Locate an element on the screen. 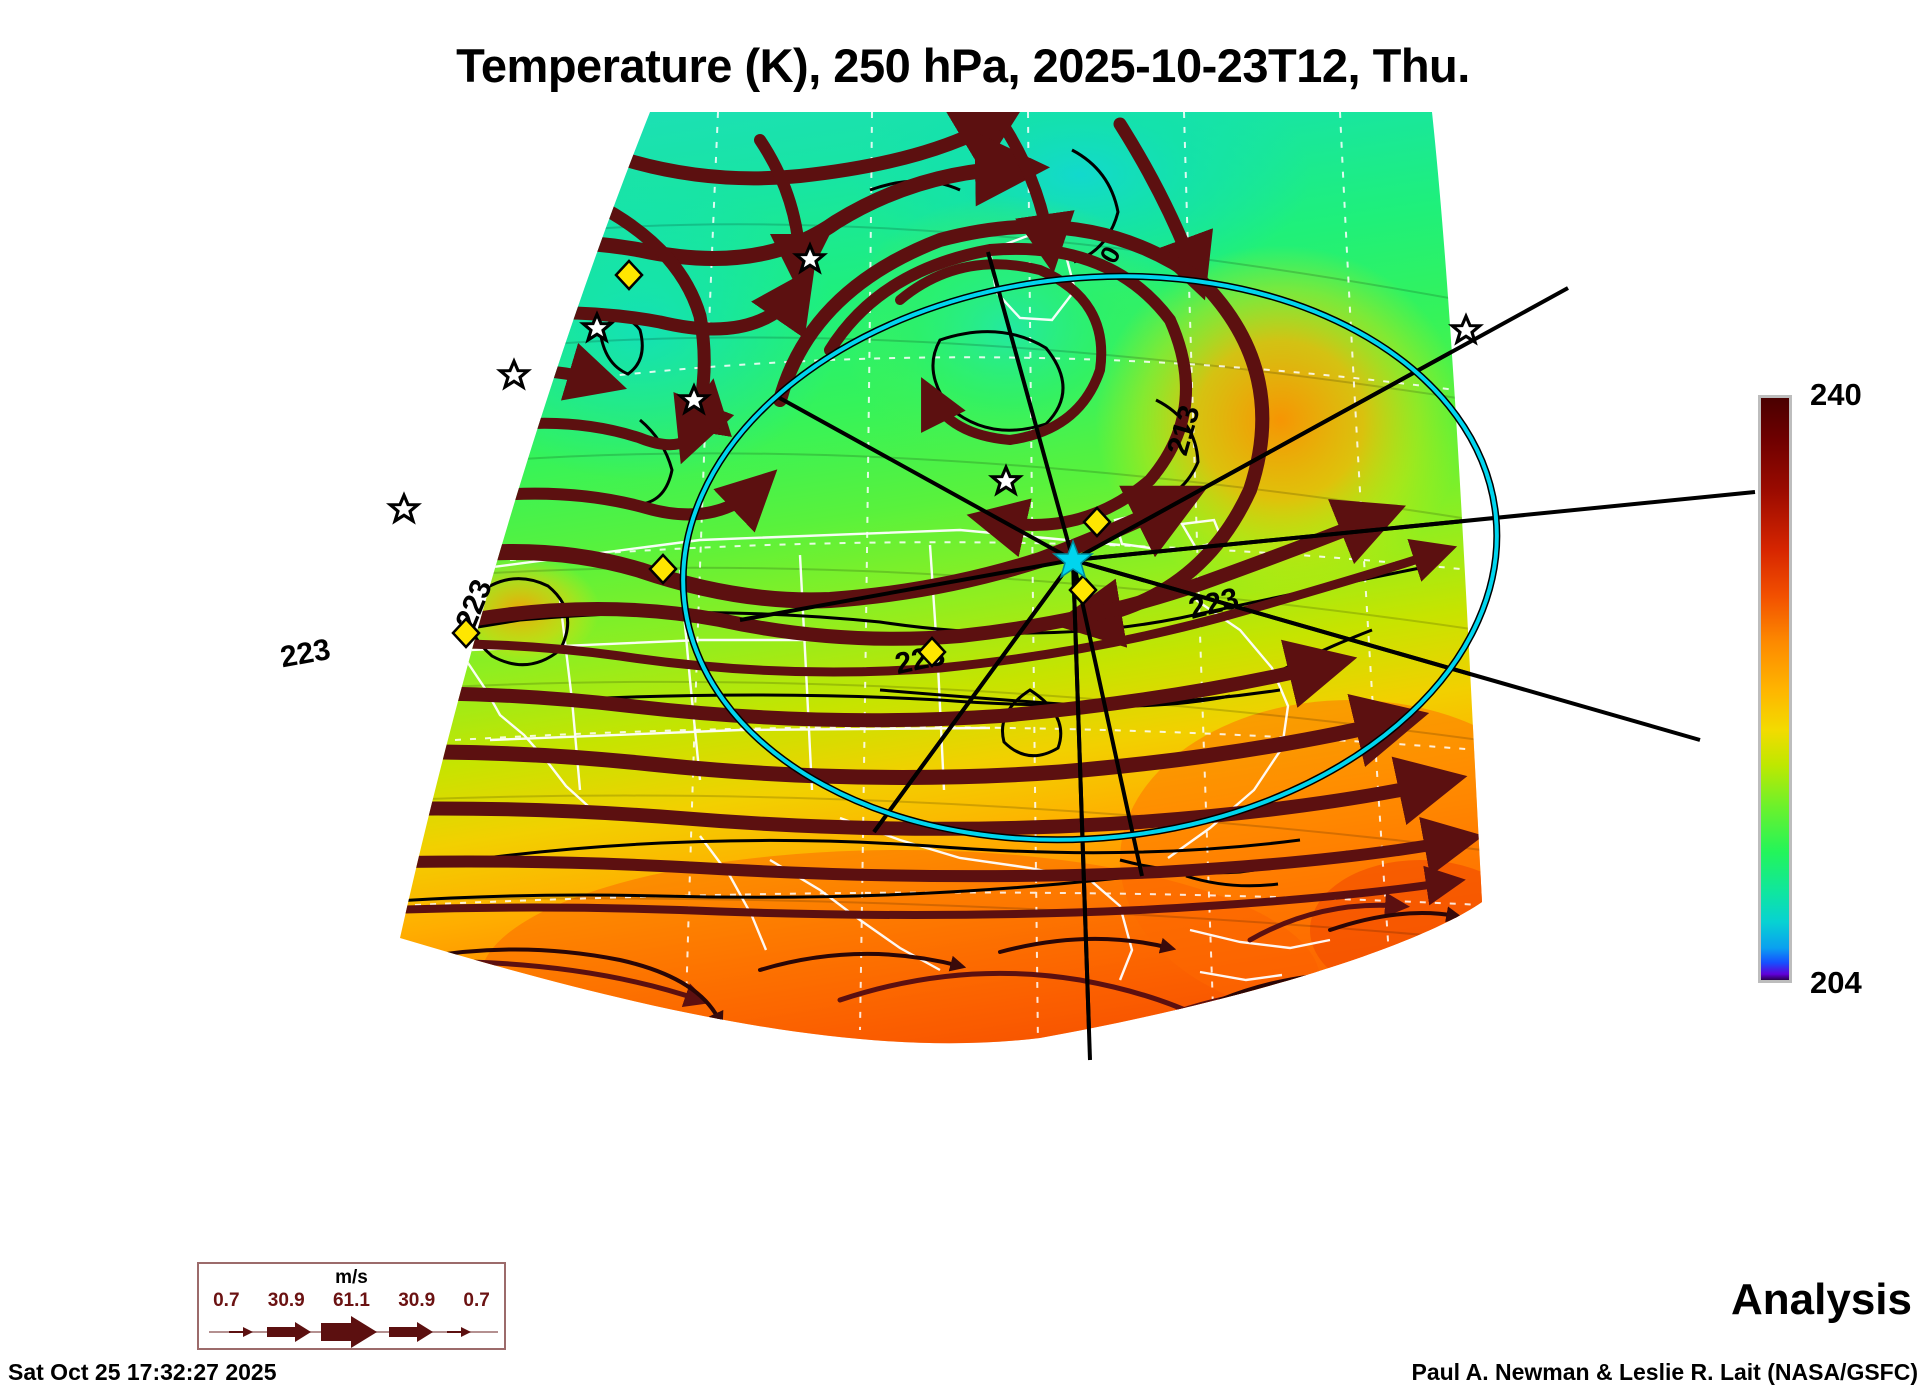  colorbar-max-label: 240 is located at coordinates (1836, 394).